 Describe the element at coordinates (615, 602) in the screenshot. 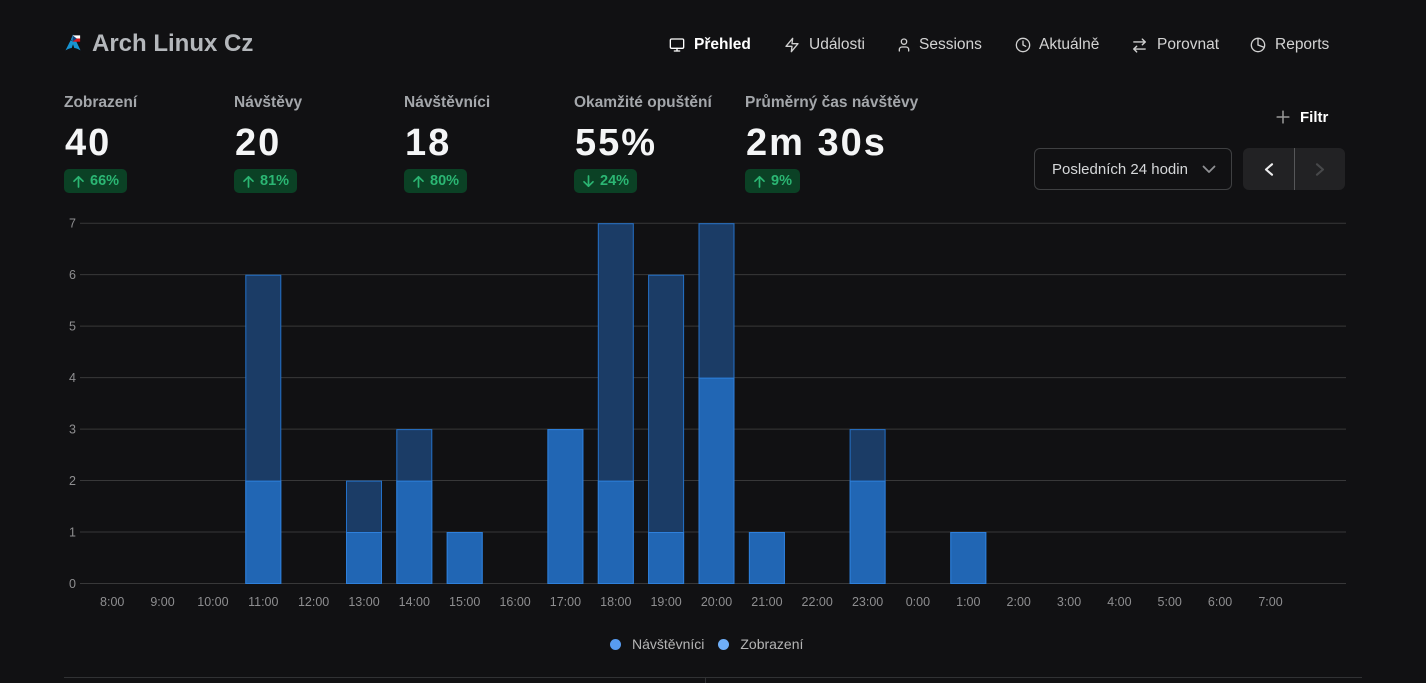

I see `svg-text: 18:00` at that location.